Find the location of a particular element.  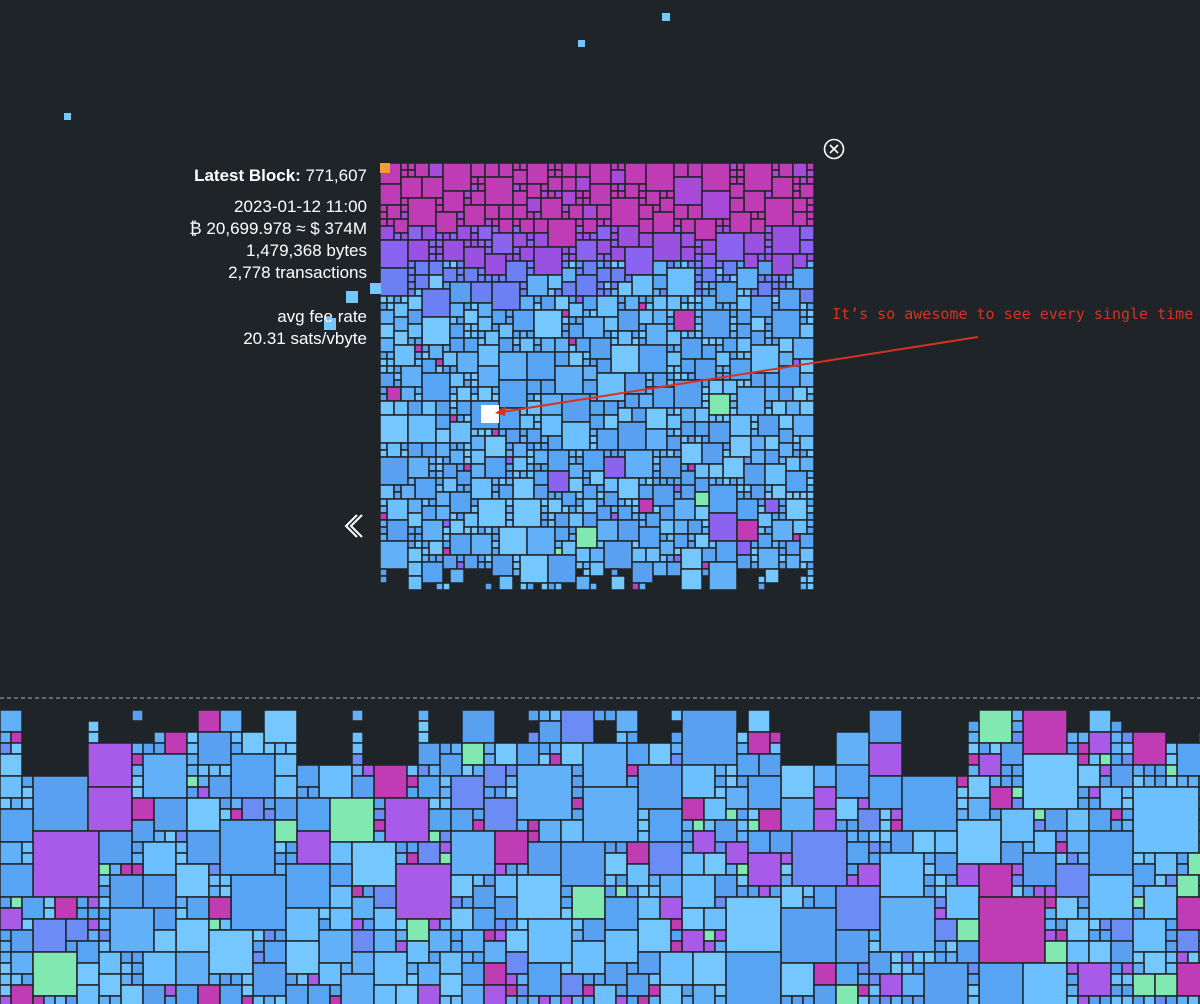

close-button is located at coordinates (834, 149).